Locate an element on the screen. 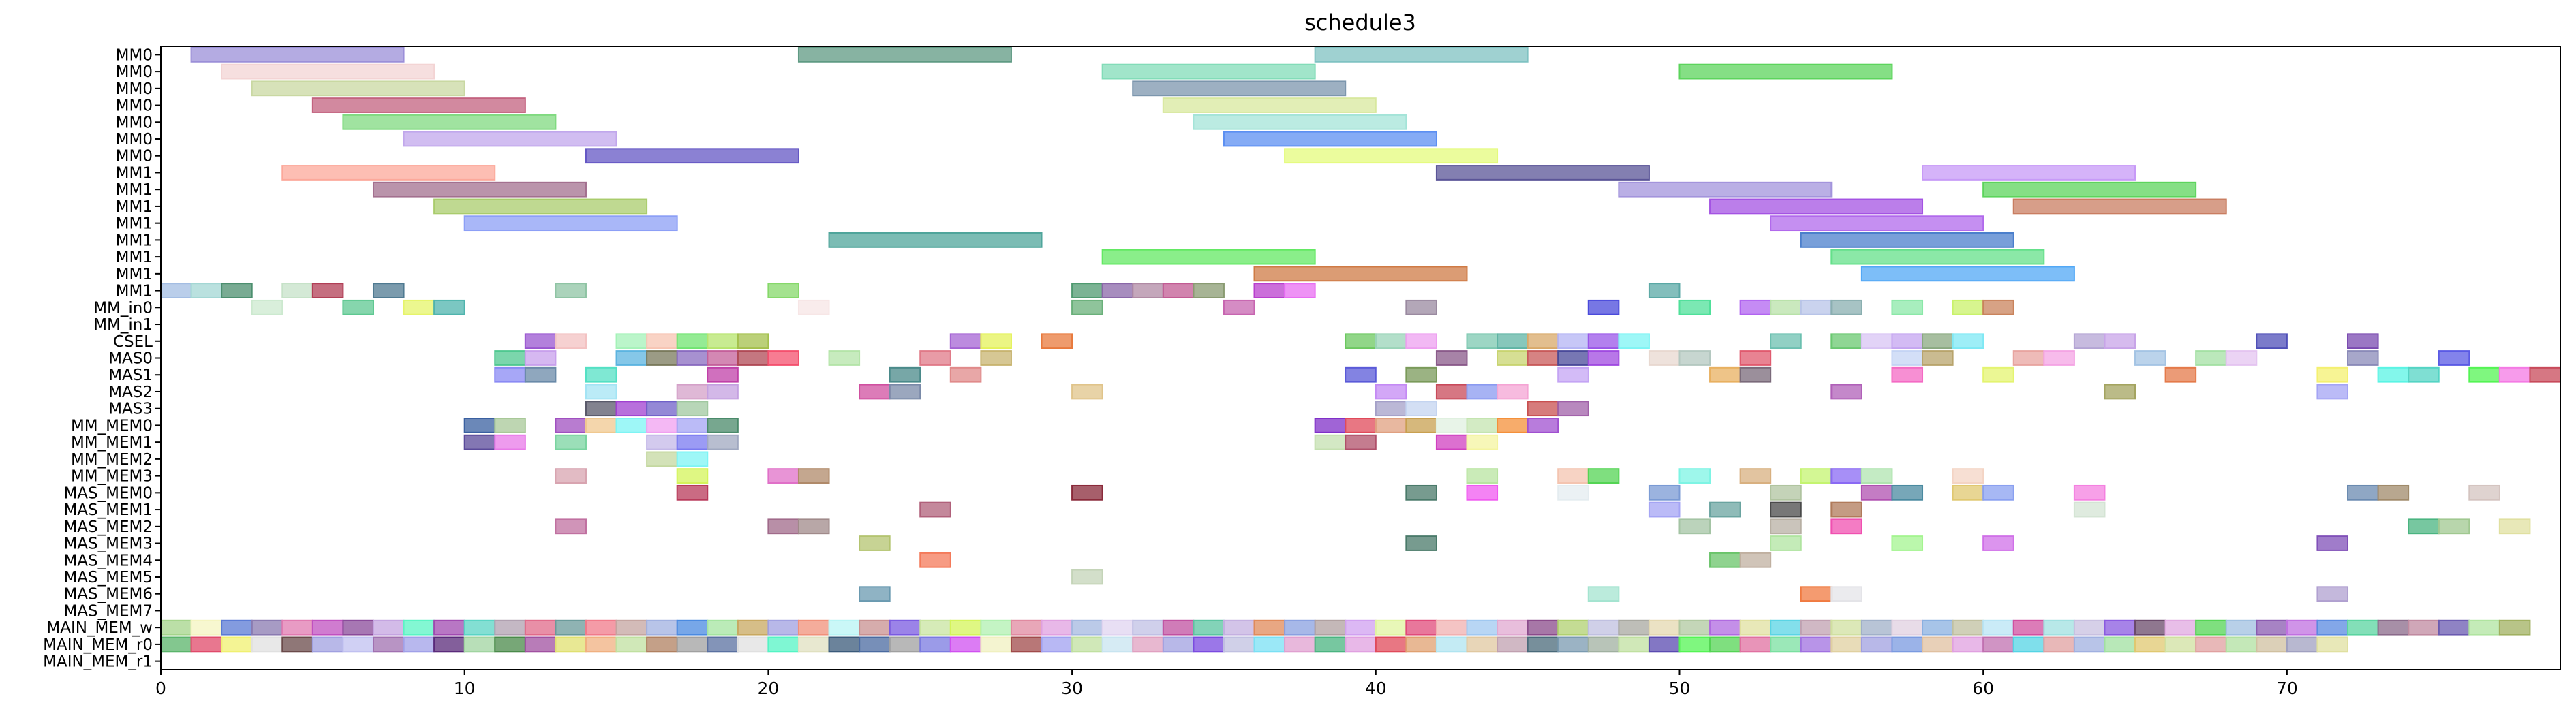 The image size is (2576, 718). x-tick-label: 70 is located at coordinates (2287, 688).